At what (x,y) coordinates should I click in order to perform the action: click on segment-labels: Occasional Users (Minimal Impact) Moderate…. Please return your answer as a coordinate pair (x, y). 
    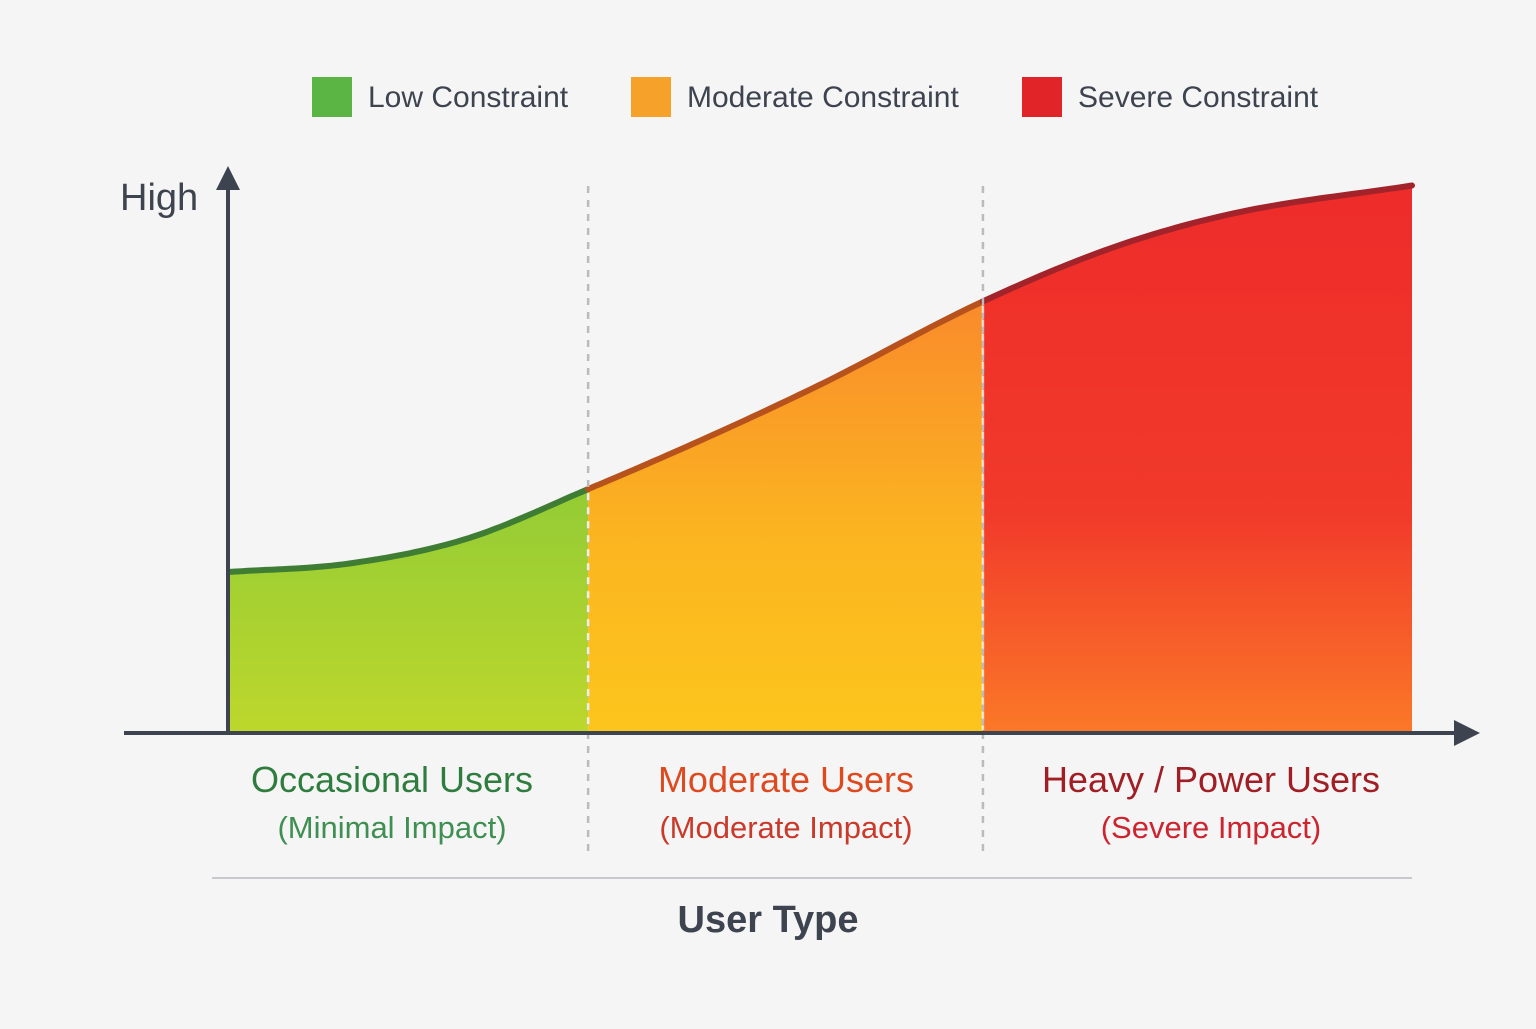
    Looking at the image, I should click on (815, 802).